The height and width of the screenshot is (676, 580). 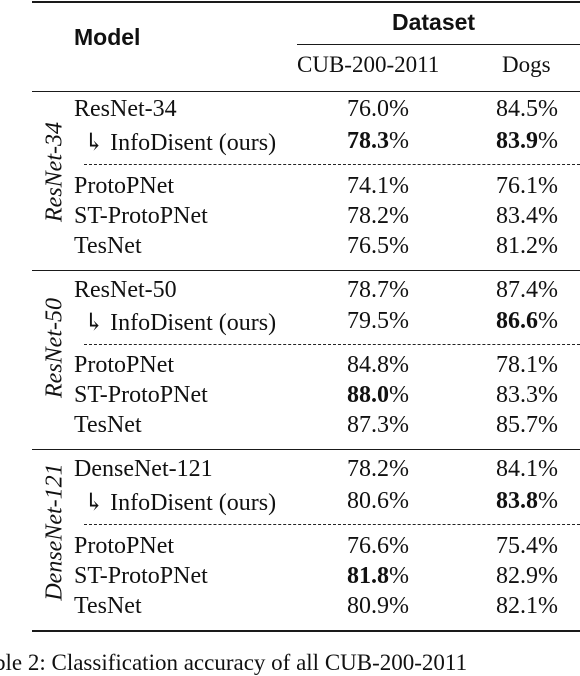 What do you see at coordinates (378, 501) in the screenshot?
I see `table-cell-cub: 80.6%` at bounding box center [378, 501].